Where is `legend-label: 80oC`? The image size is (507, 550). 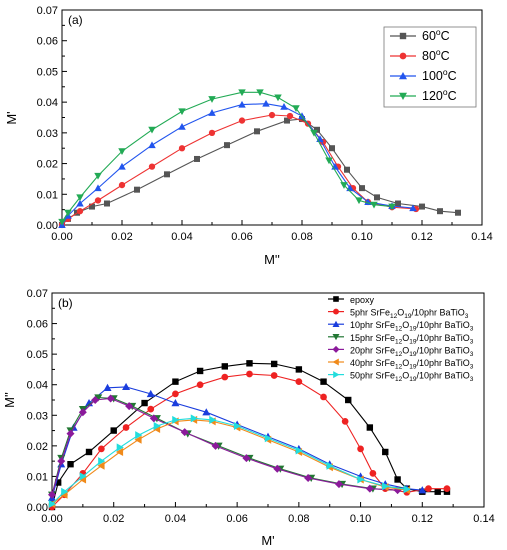
legend-label: 80oC is located at coordinates (436, 55).